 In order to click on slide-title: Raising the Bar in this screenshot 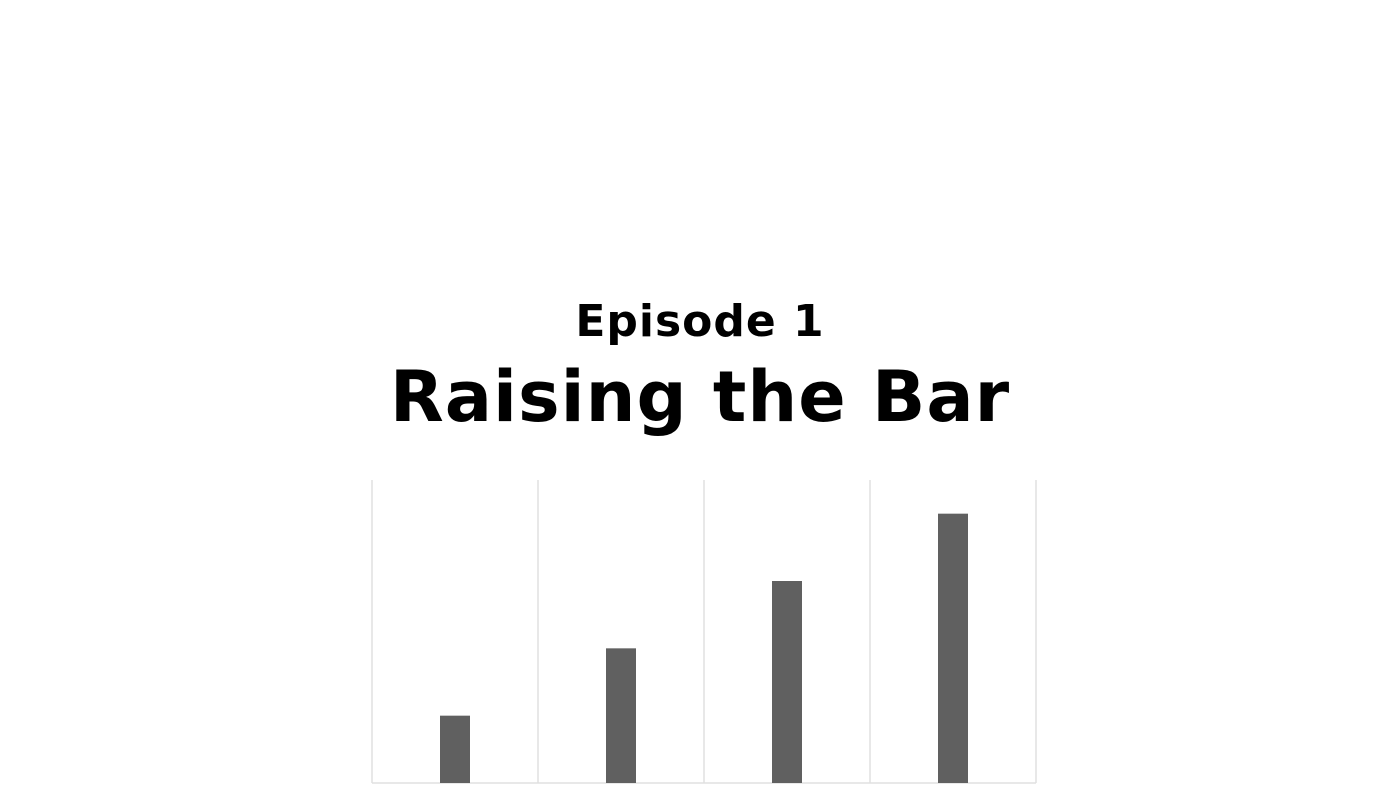, I will do `click(700, 397)`.